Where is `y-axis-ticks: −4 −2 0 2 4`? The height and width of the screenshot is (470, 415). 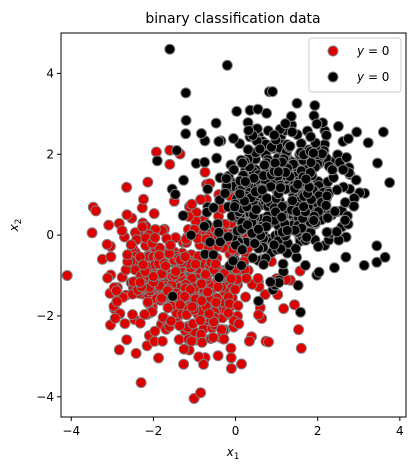 y-axis-ticks: −4 −2 0 2 4 is located at coordinates (48, 235).